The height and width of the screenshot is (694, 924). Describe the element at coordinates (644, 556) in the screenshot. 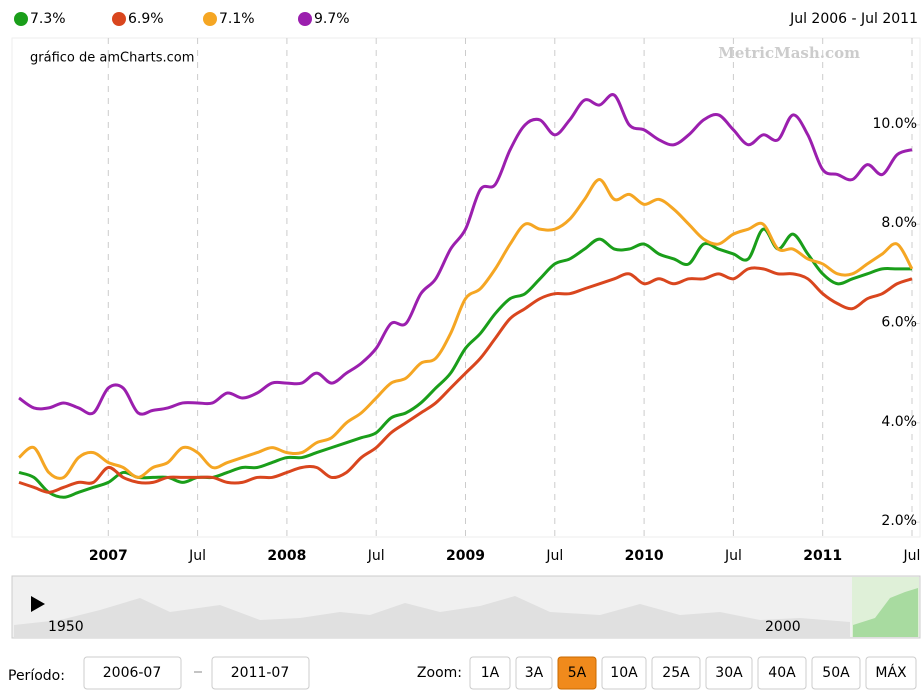

I see `x-tick-label: 2010` at that location.